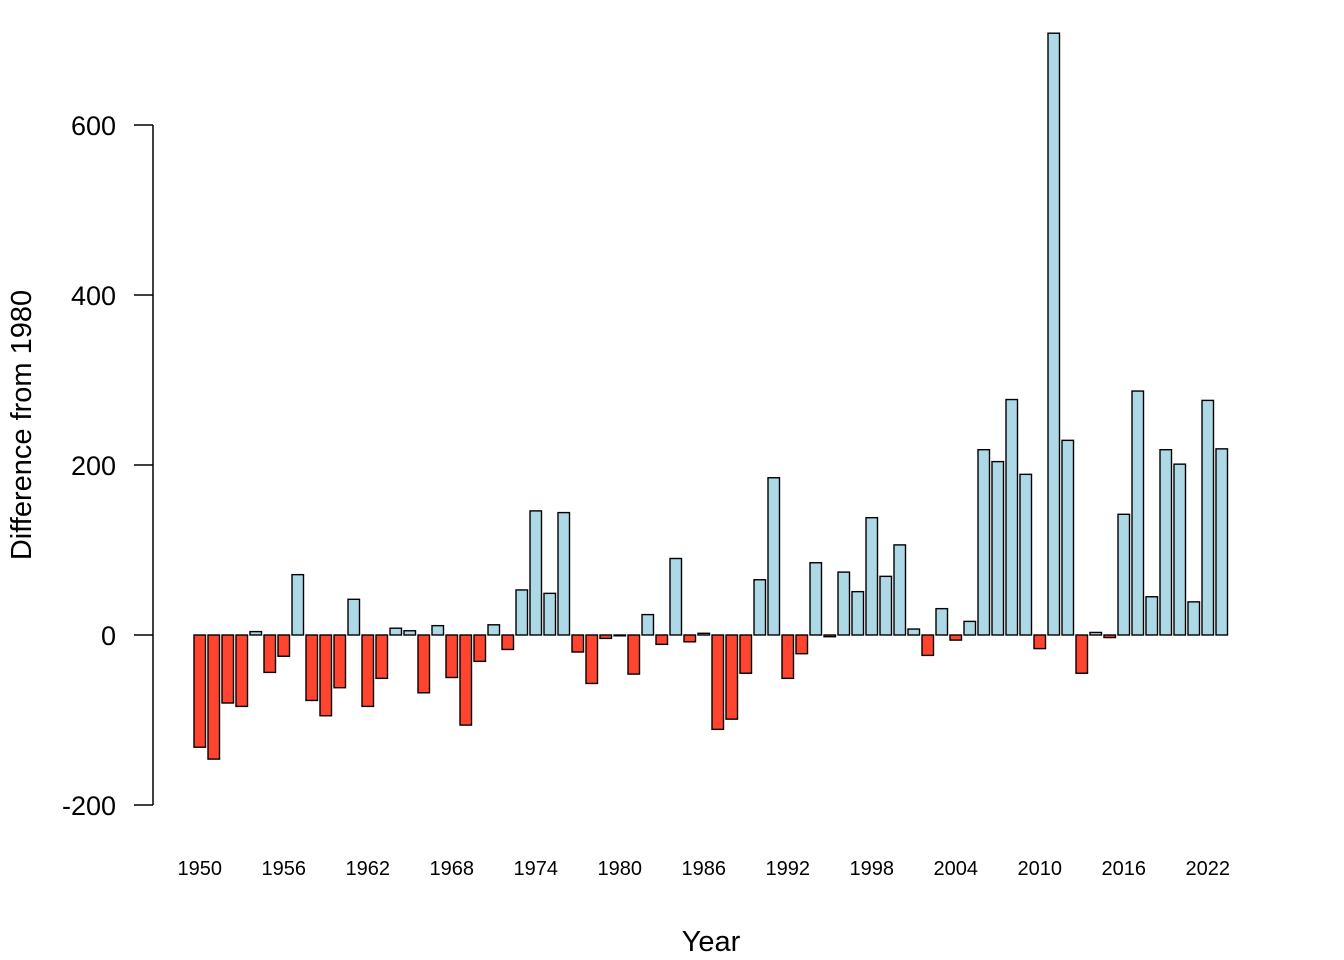 The width and height of the screenshot is (1344, 960). I want to click on bar-1975, so click(550, 614).